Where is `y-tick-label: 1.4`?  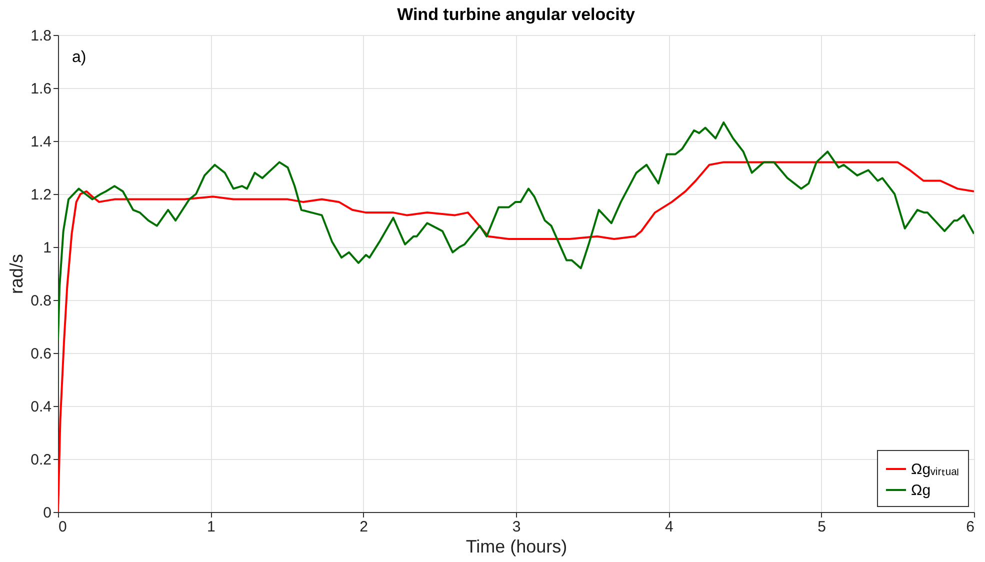 y-tick-label: 1.4 is located at coordinates (41, 142).